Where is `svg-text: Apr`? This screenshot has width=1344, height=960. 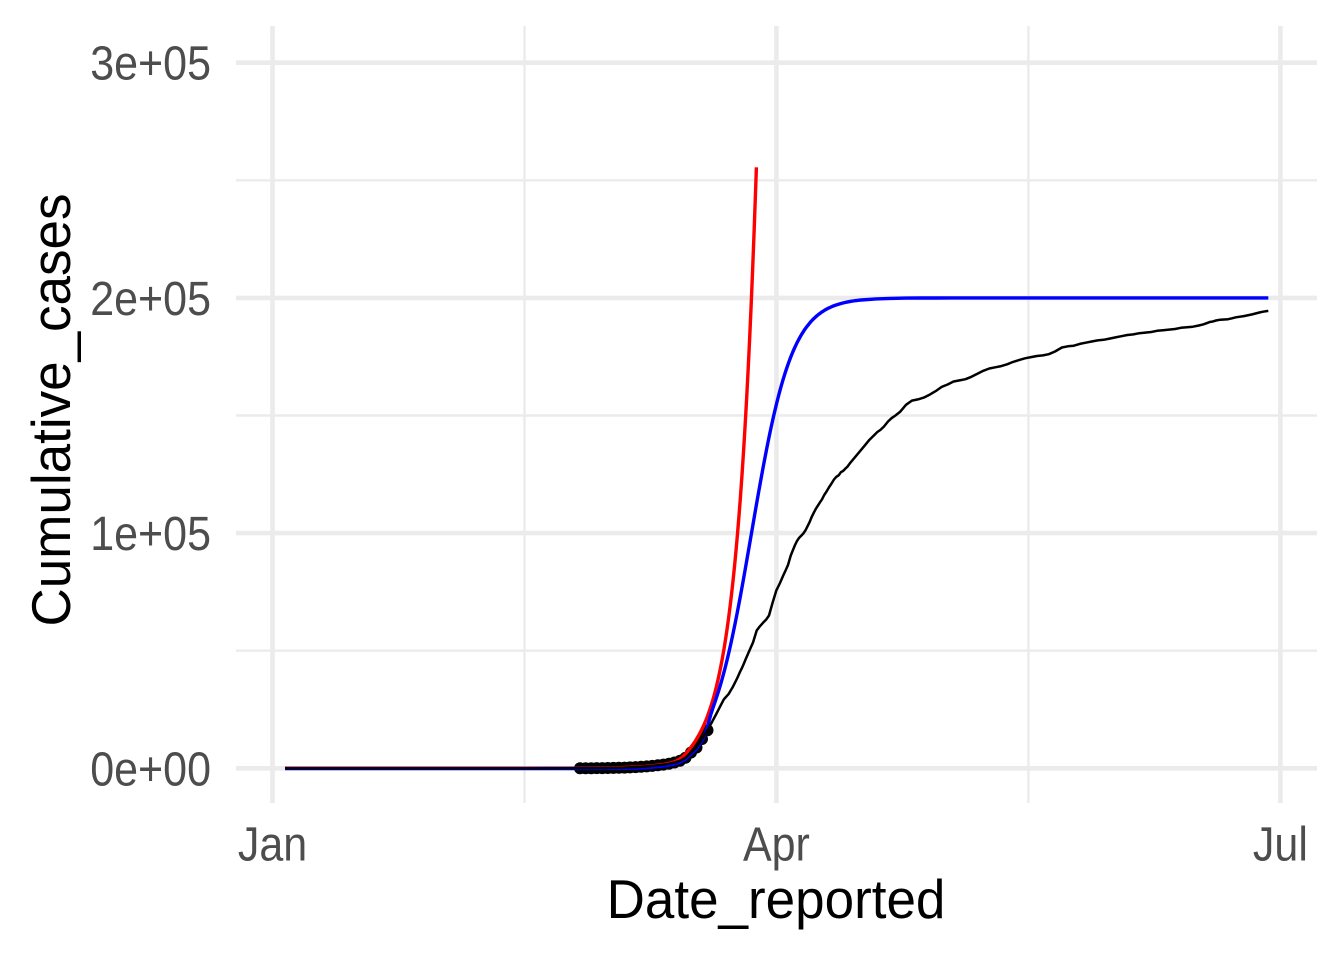 svg-text: Apr is located at coordinates (776, 843).